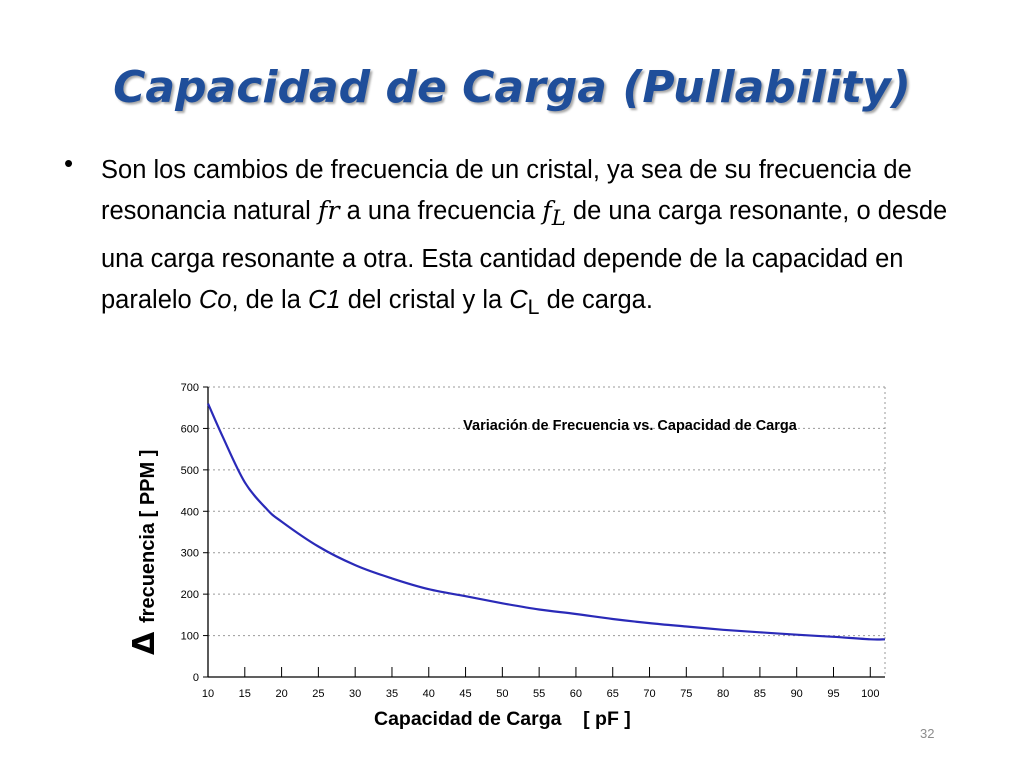 Image resolution: width=1024 pixels, height=768 pixels. Describe the element at coordinates (392, 694) in the screenshot. I see `x-tick-label: 35` at that location.